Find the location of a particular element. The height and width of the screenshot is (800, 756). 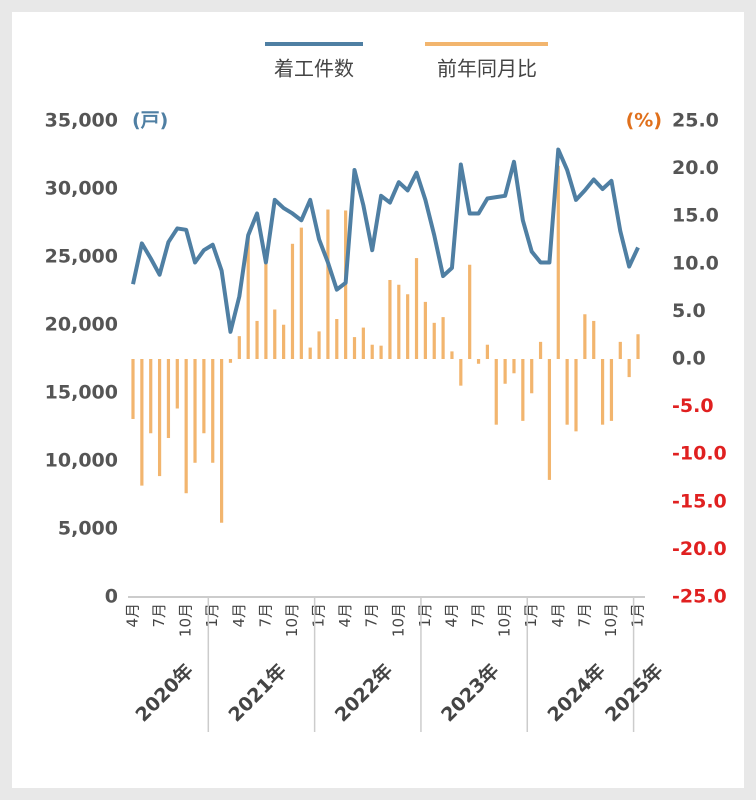

y2-tick-label: -5.0 is located at coordinates (693, 406).